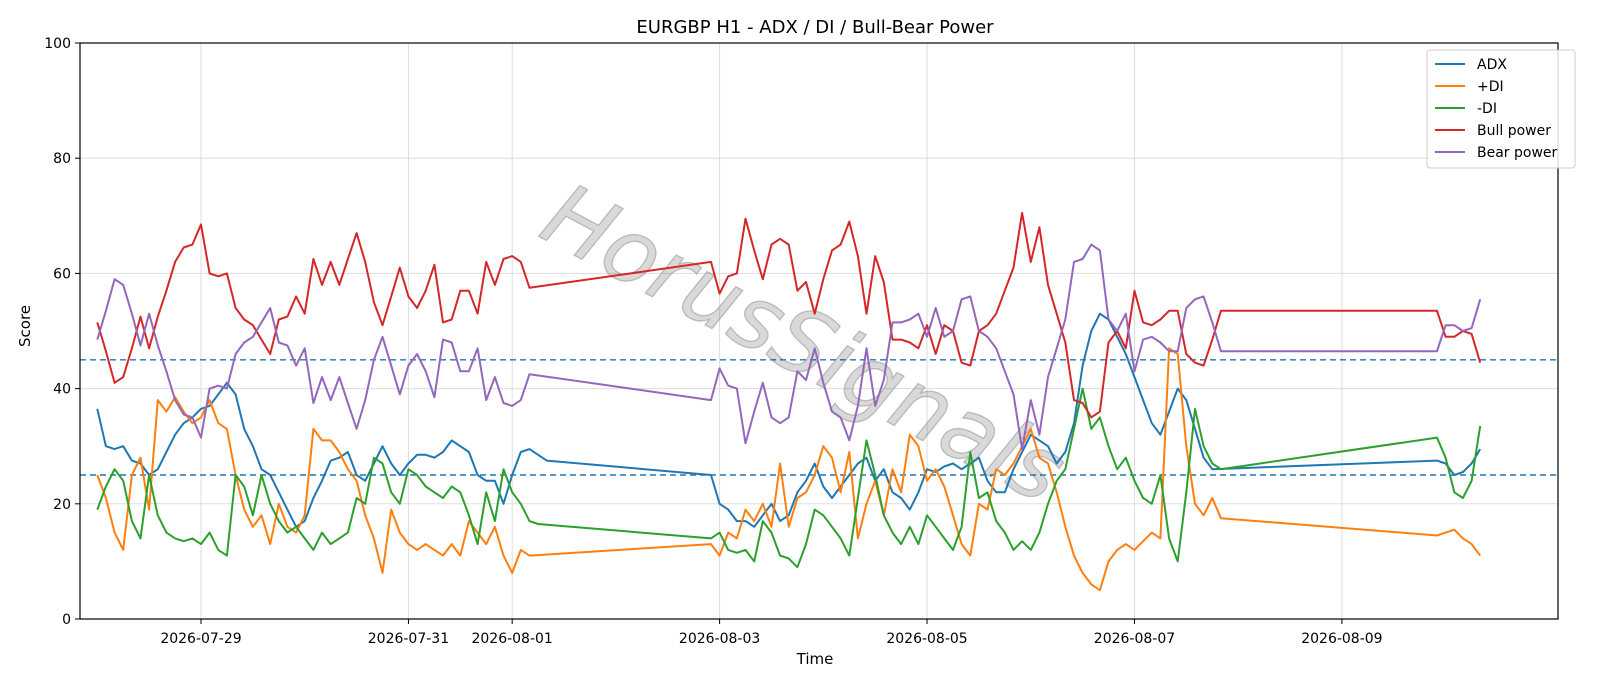  Describe the element at coordinates (62, 332) in the screenshot. I see `y-axis-ticks: 0 20 40 60 80 100` at that location.